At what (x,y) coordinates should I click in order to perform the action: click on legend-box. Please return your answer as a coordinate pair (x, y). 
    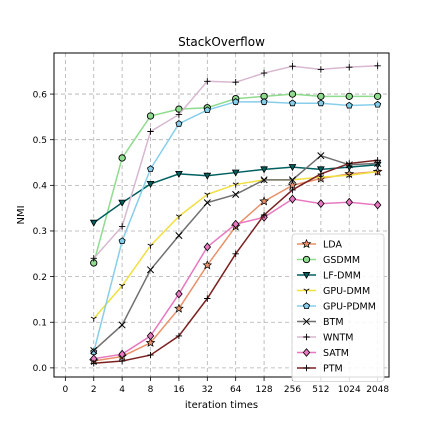
    Looking at the image, I should click on (338, 307).